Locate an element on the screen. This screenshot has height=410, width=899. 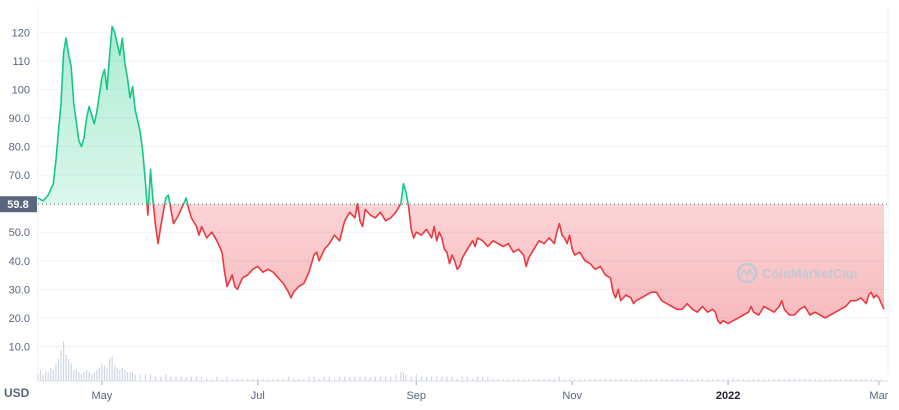
x-axis: MayJulSepNov2022Mar3 is located at coordinates (463, 391).